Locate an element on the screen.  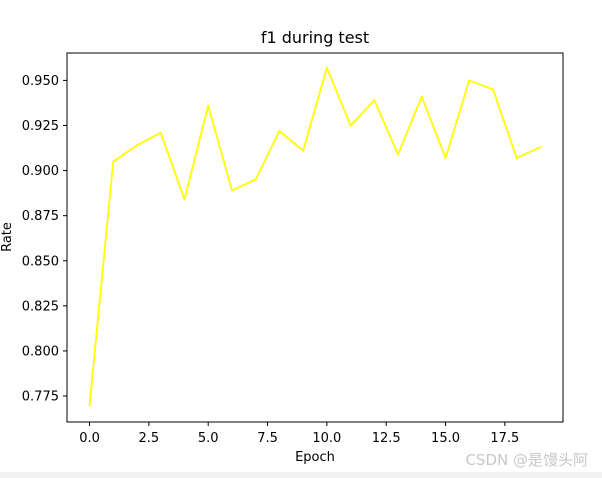
x-tick-label: 15.0 is located at coordinates (445, 438).